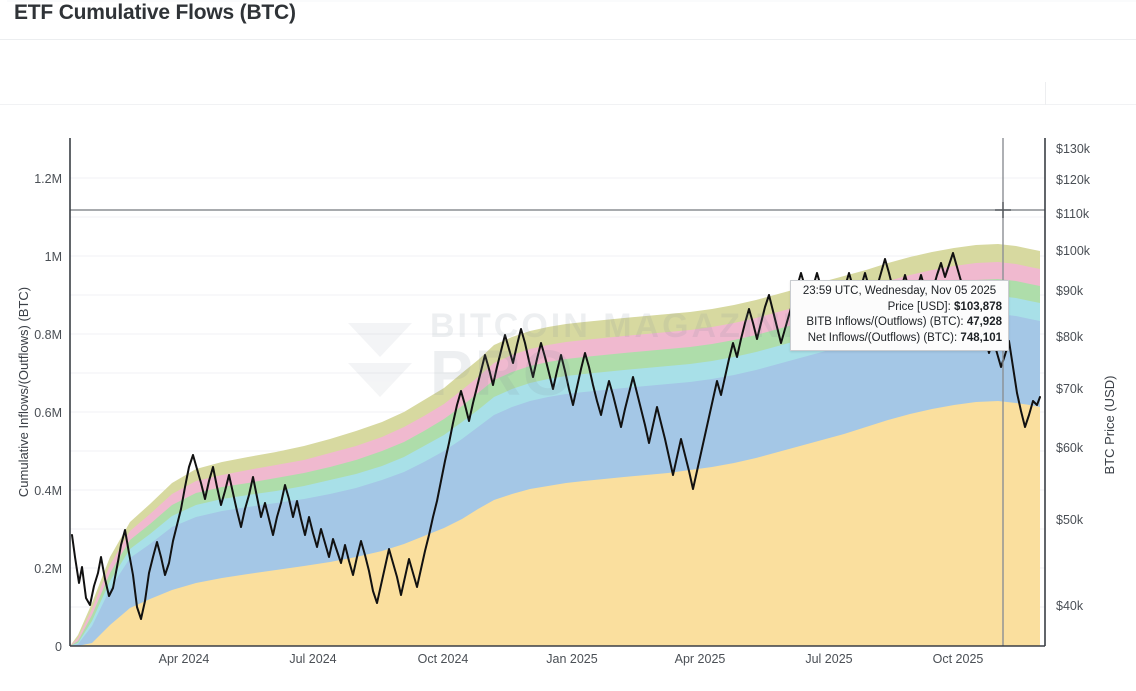 The width and height of the screenshot is (1136, 691). What do you see at coordinates (1073, 251) in the screenshot?
I see `y2-tick-6: $100k` at bounding box center [1073, 251].